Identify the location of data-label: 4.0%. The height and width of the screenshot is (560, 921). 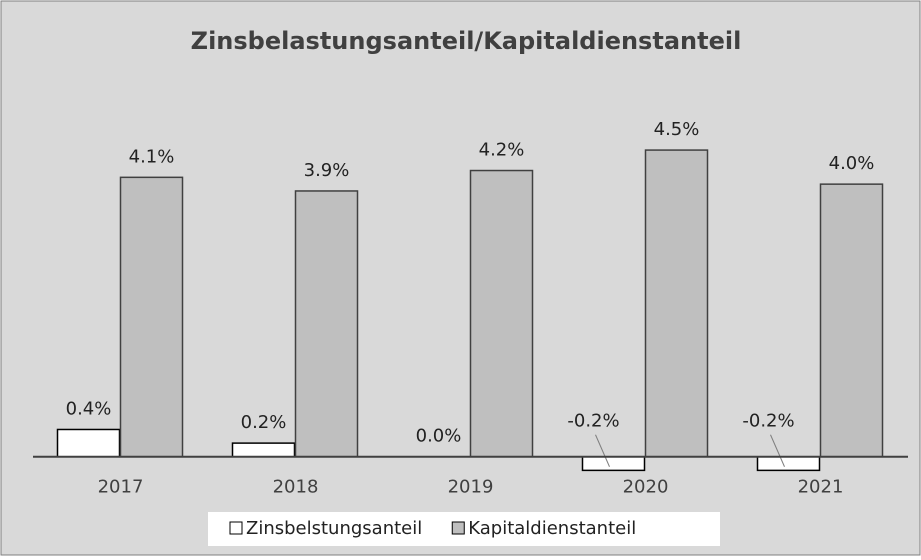
(852, 163).